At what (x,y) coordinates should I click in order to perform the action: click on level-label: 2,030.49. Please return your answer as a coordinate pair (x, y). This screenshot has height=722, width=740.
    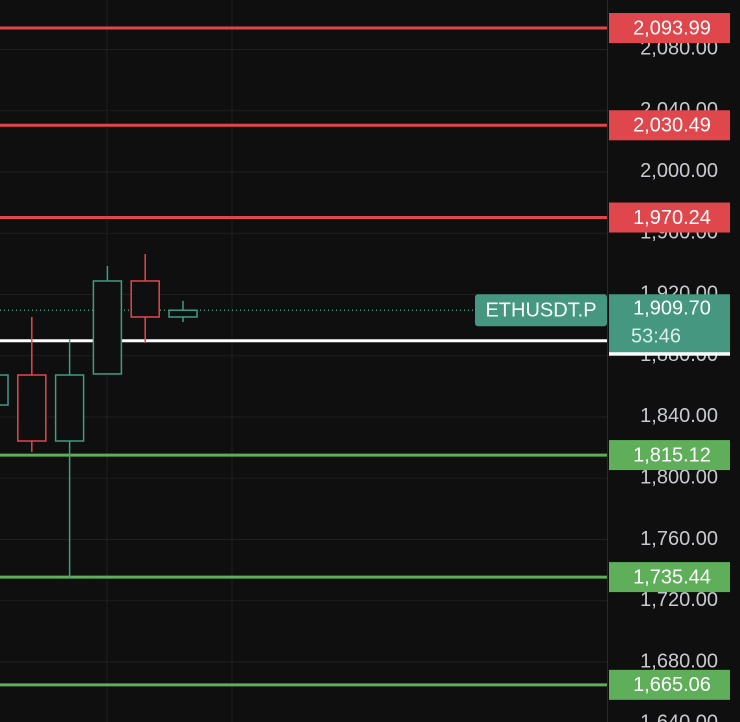
    Looking at the image, I should click on (672, 126).